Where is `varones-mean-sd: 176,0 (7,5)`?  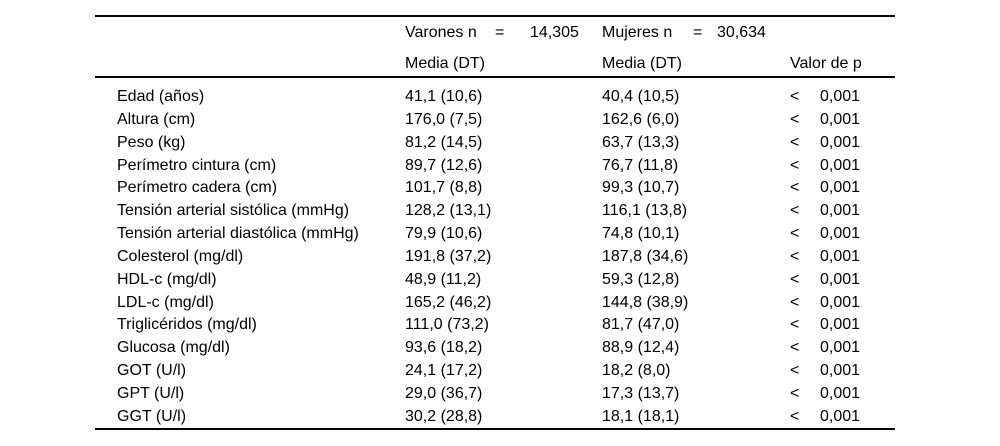 varones-mean-sd: 176,0 (7,5) is located at coordinates (444, 119).